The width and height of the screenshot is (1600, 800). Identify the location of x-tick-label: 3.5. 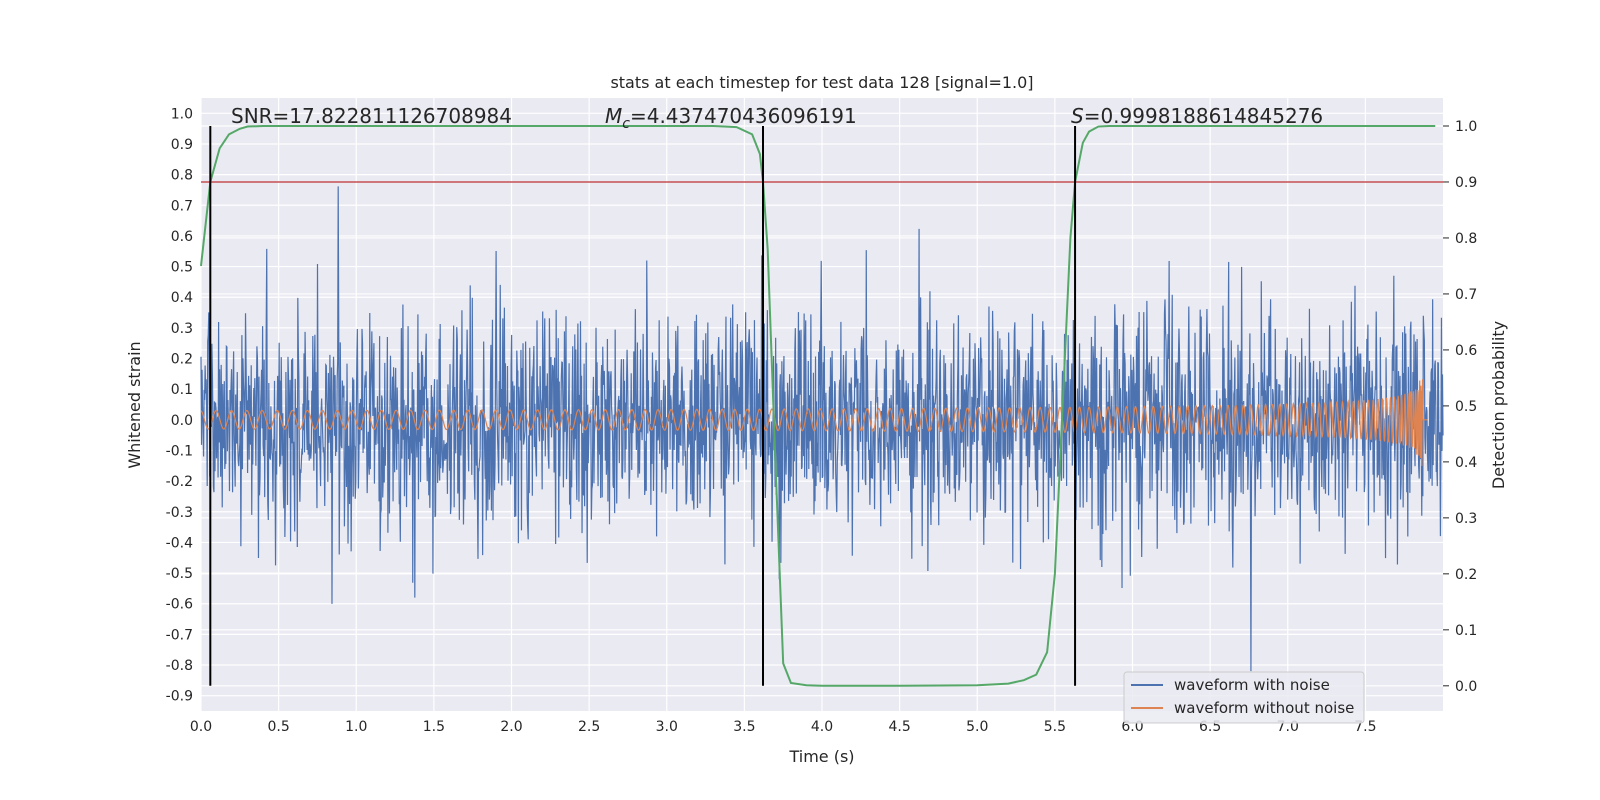
(744, 727).